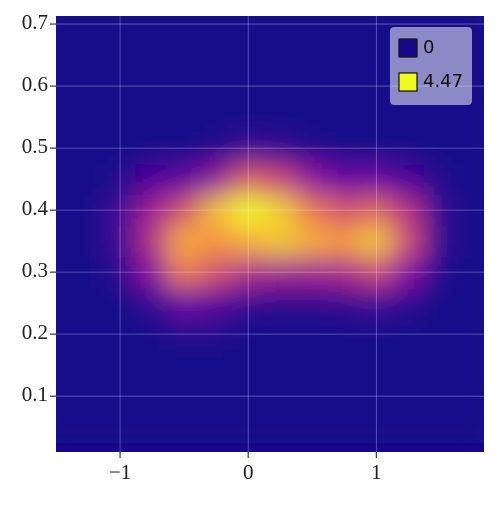  Describe the element at coordinates (35, 208) in the screenshot. I see `y-tick-label: 0.4` at that location.